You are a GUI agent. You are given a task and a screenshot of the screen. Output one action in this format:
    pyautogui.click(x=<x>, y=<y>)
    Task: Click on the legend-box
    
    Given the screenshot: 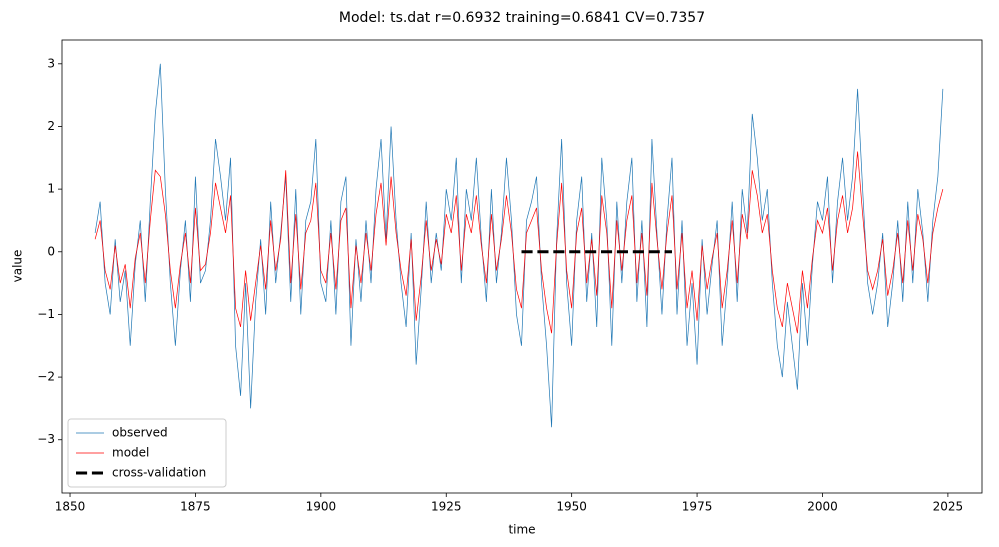 What is the action you would take?
    pyautogui.click(x=147, y=453)
    